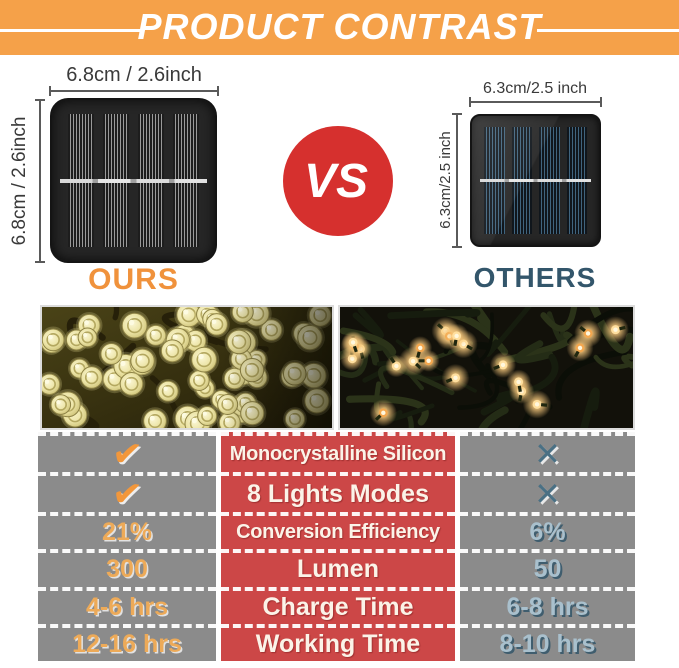  I want to click on others-height-dimension-line, so click(457, 180).